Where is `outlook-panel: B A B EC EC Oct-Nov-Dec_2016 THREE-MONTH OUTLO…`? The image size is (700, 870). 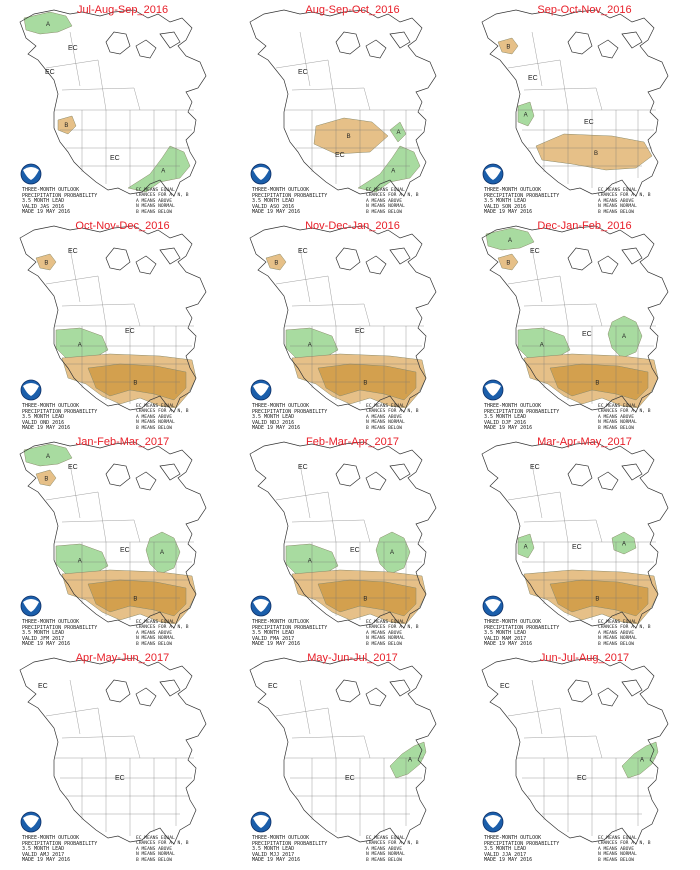
outlook-panel: B A B EC EC Oct-Nov-Dec_2016 THREE-MONTH OUTLO… is located at coordinates (122, 325).